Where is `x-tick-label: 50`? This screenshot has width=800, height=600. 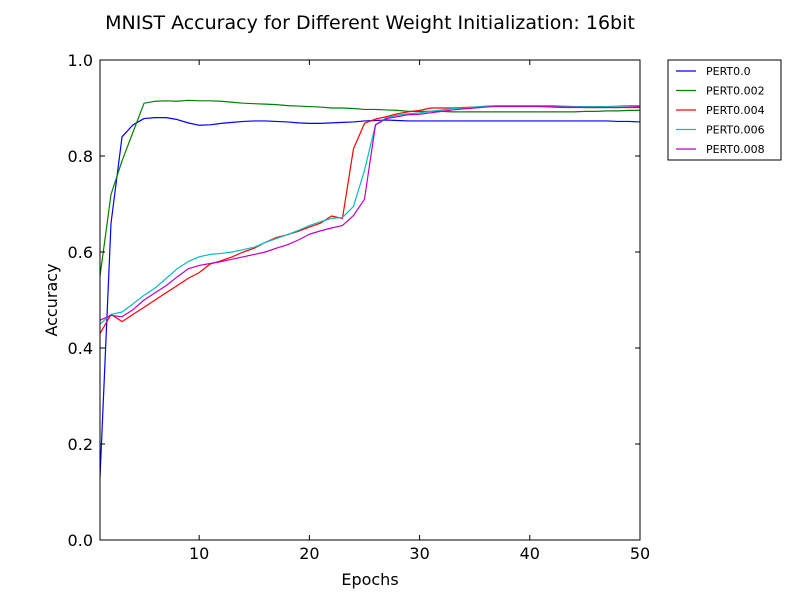
x-tick-label: 50 is located at coordinates (640, 553).